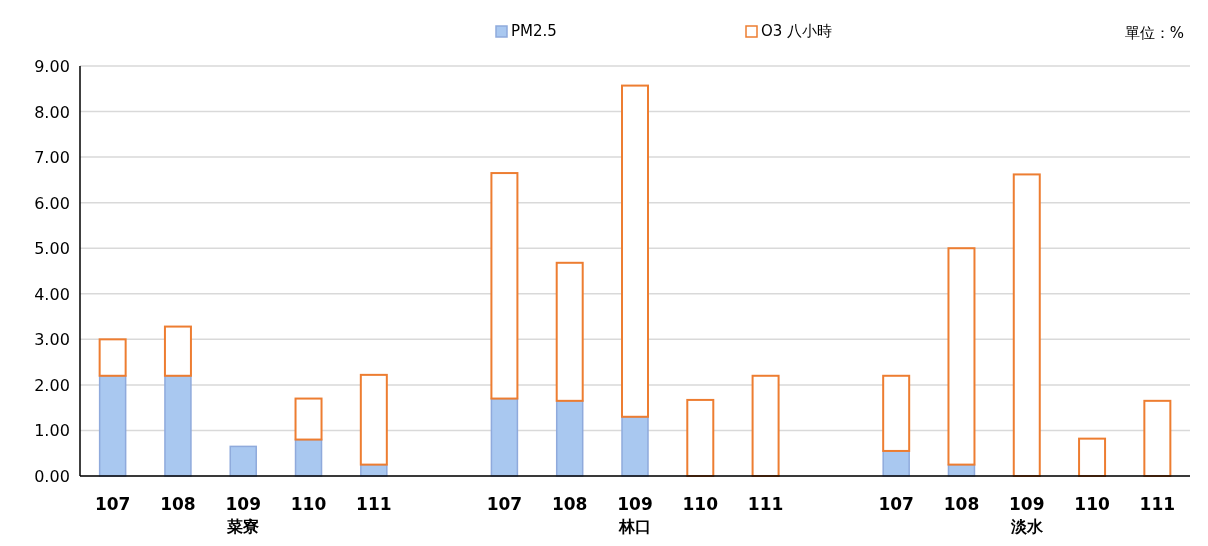  I want to click on text: 單位：%, so click(1154, 33).